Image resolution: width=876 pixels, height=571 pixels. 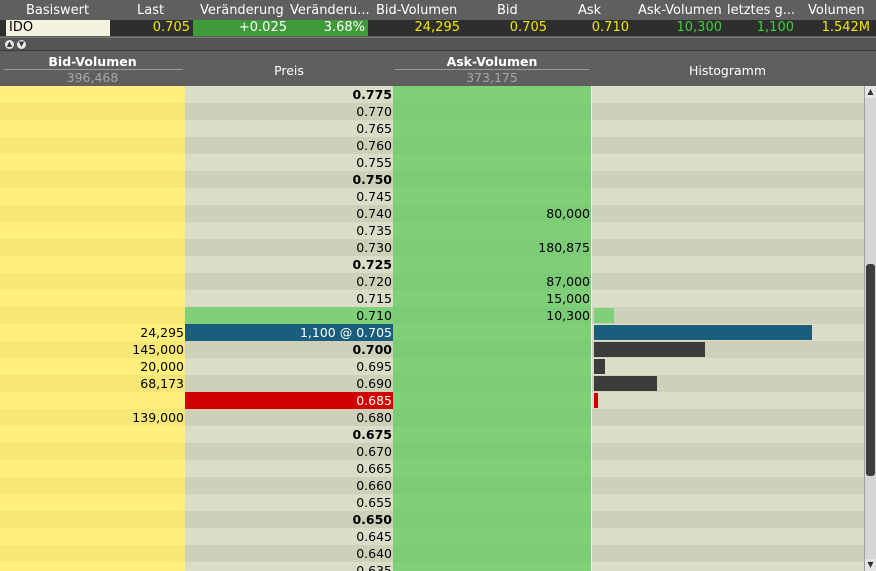 I want to click on table-row: 0.685, so click(x=432, y=400).